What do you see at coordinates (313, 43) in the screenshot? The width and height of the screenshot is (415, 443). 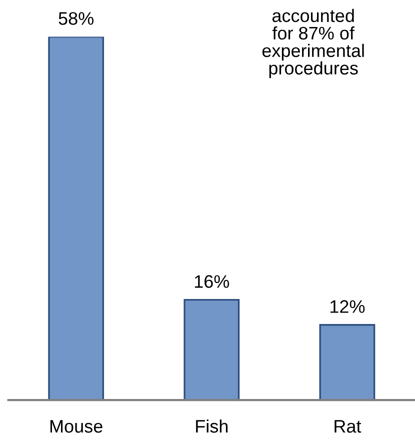 I see `annotation: accounted for 87% of experimental procedures` at bounding box center [313, 43].